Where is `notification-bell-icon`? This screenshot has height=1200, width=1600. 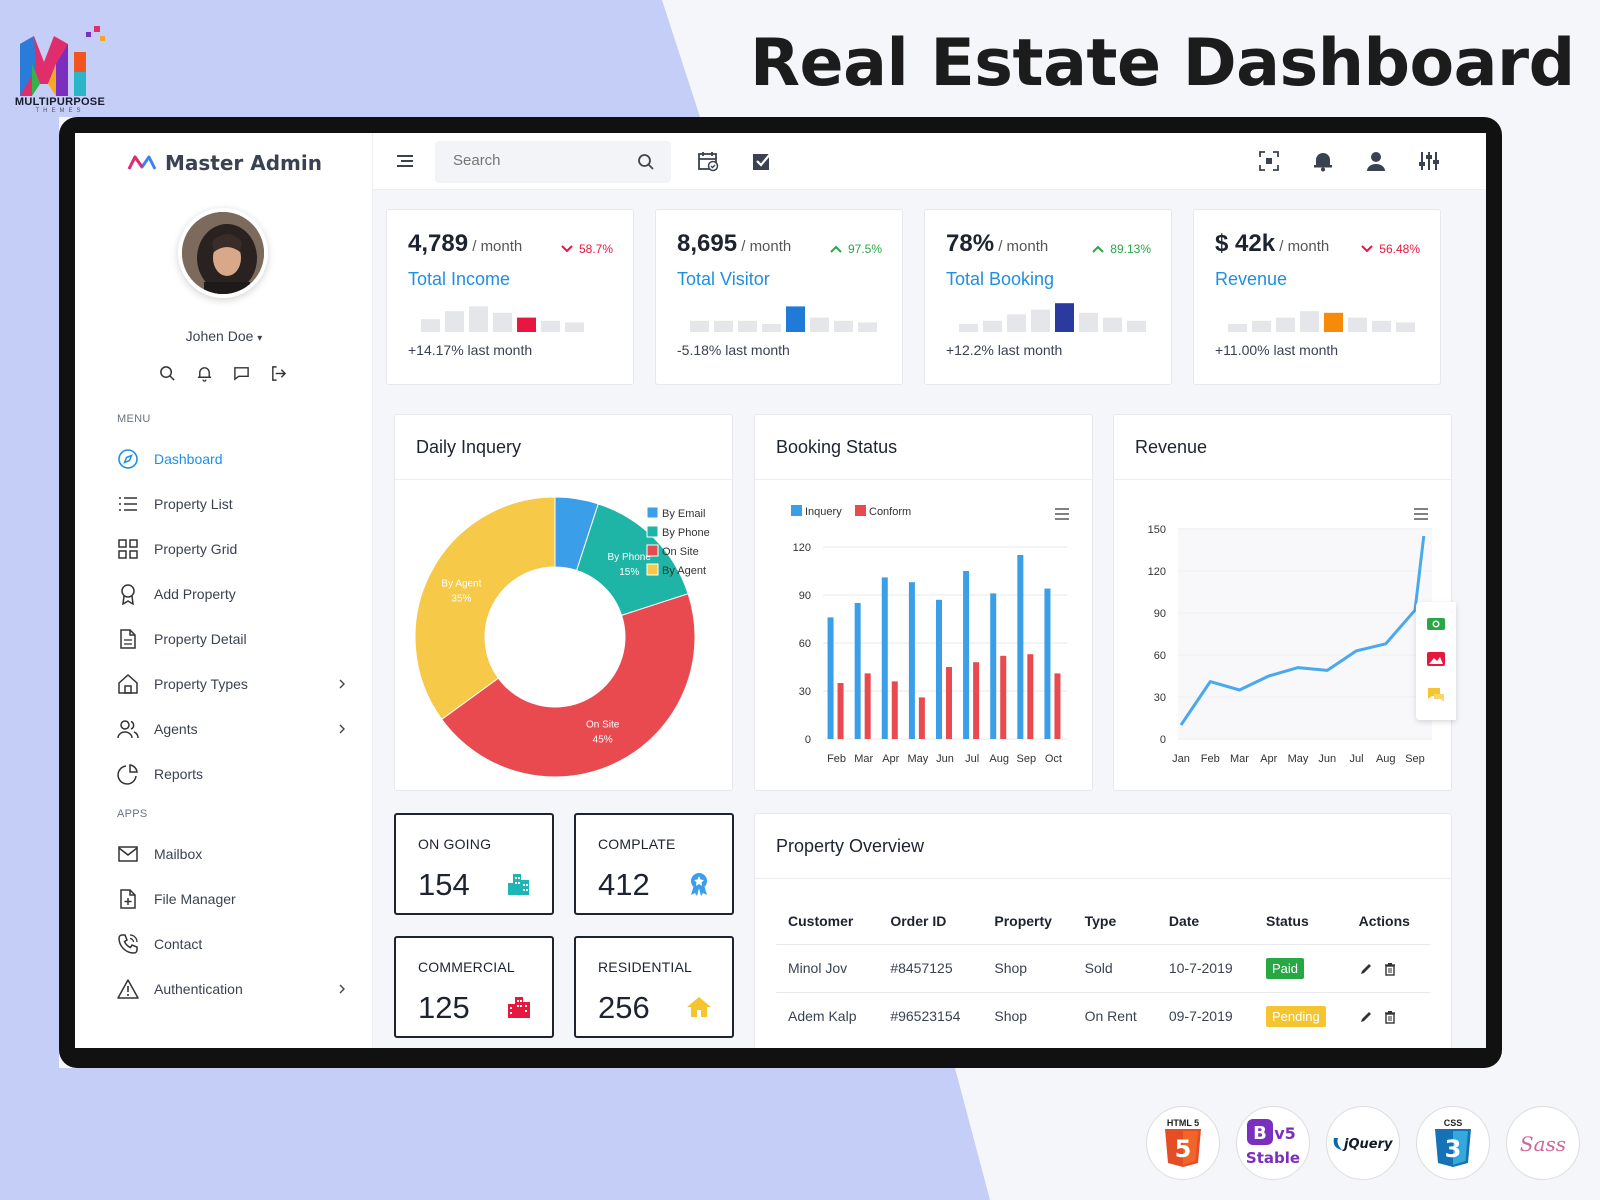
notification-bell-icon is located at coordinates (1323, 161).